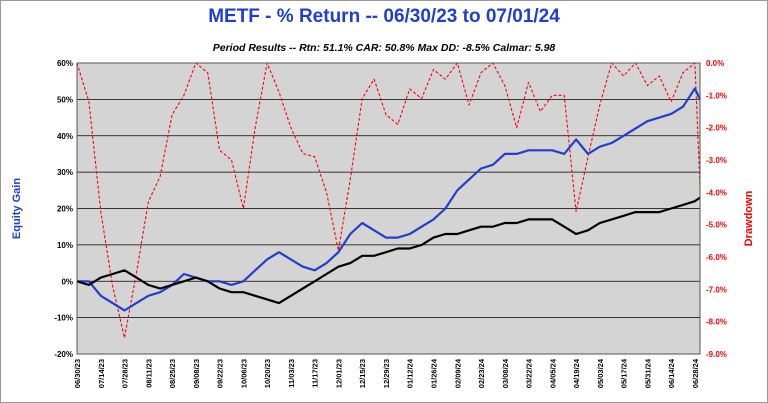 The image size is (768, 403). Describe the element at coordinates (220, 373) in the screenshot. I see `x-tick-label: 09/22/23` at that location.